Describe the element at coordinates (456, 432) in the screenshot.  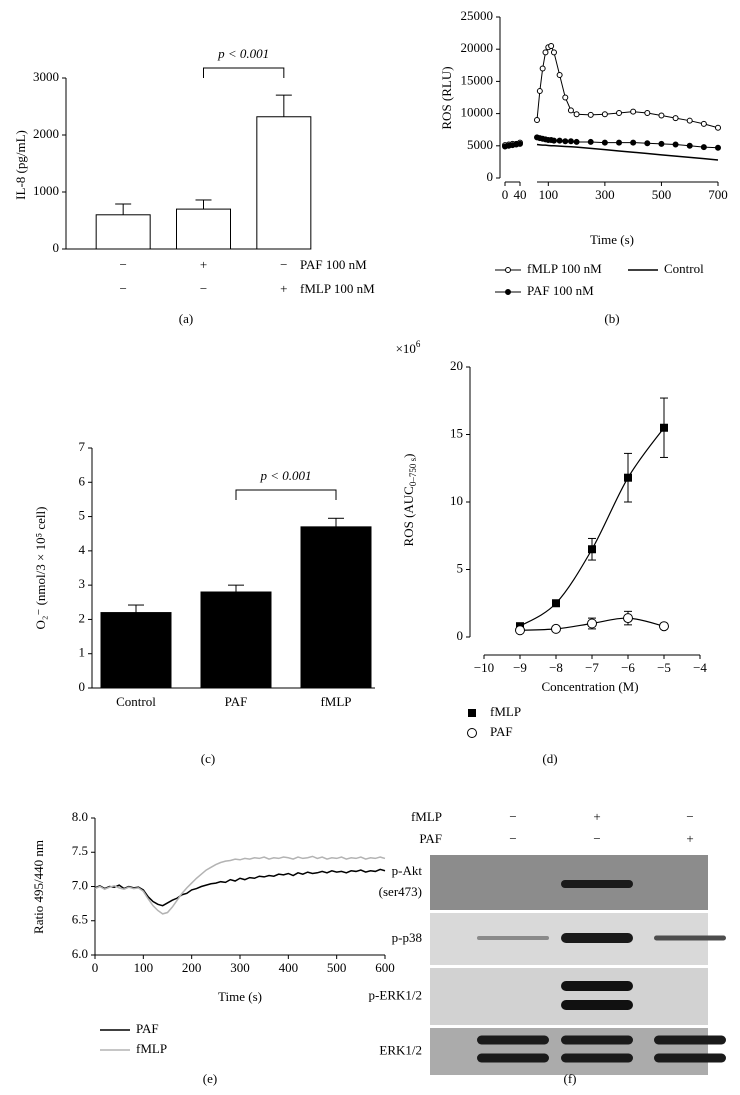
I see `y-tick-label: 15` at that location.